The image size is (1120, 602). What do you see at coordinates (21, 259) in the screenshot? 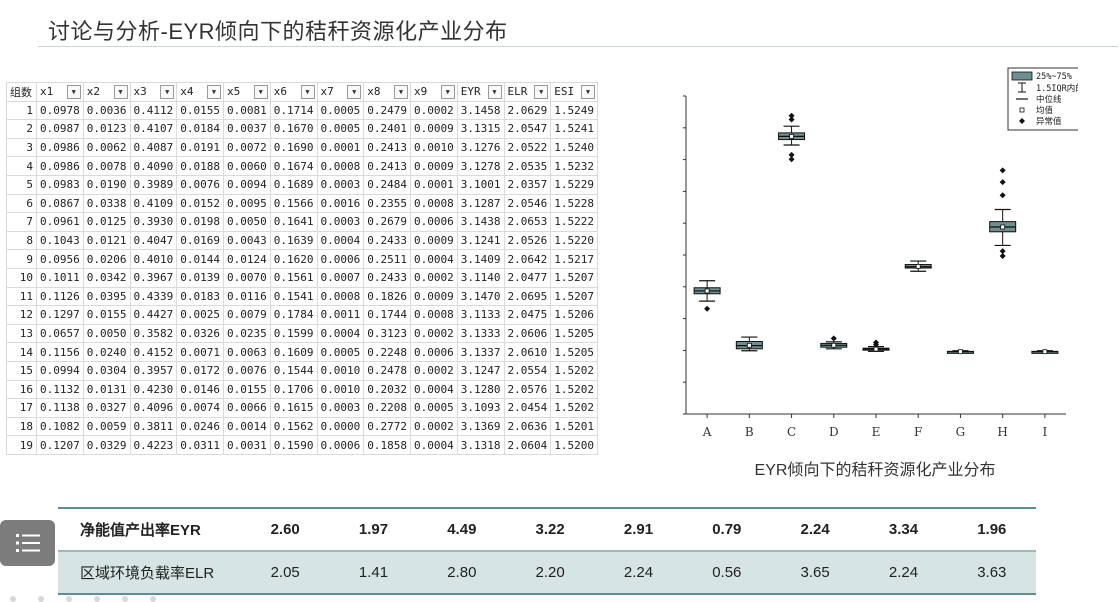
I see `row-number: 9` at bounding box center [21, 259].